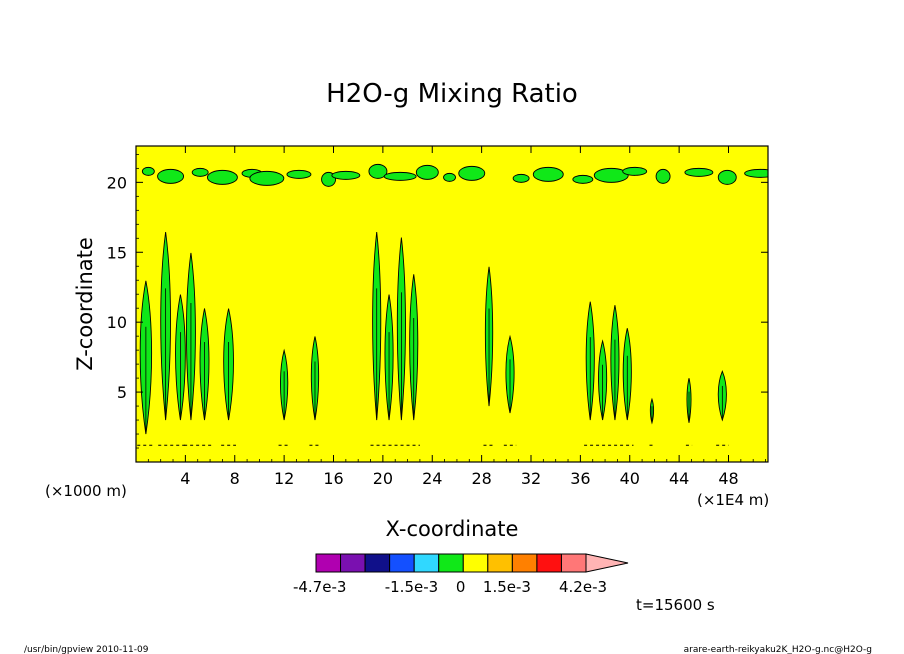  Describe the element at coordinates (85, 304) in the screenshot. I see `y-axis-label: Z-coordinate` at that location.